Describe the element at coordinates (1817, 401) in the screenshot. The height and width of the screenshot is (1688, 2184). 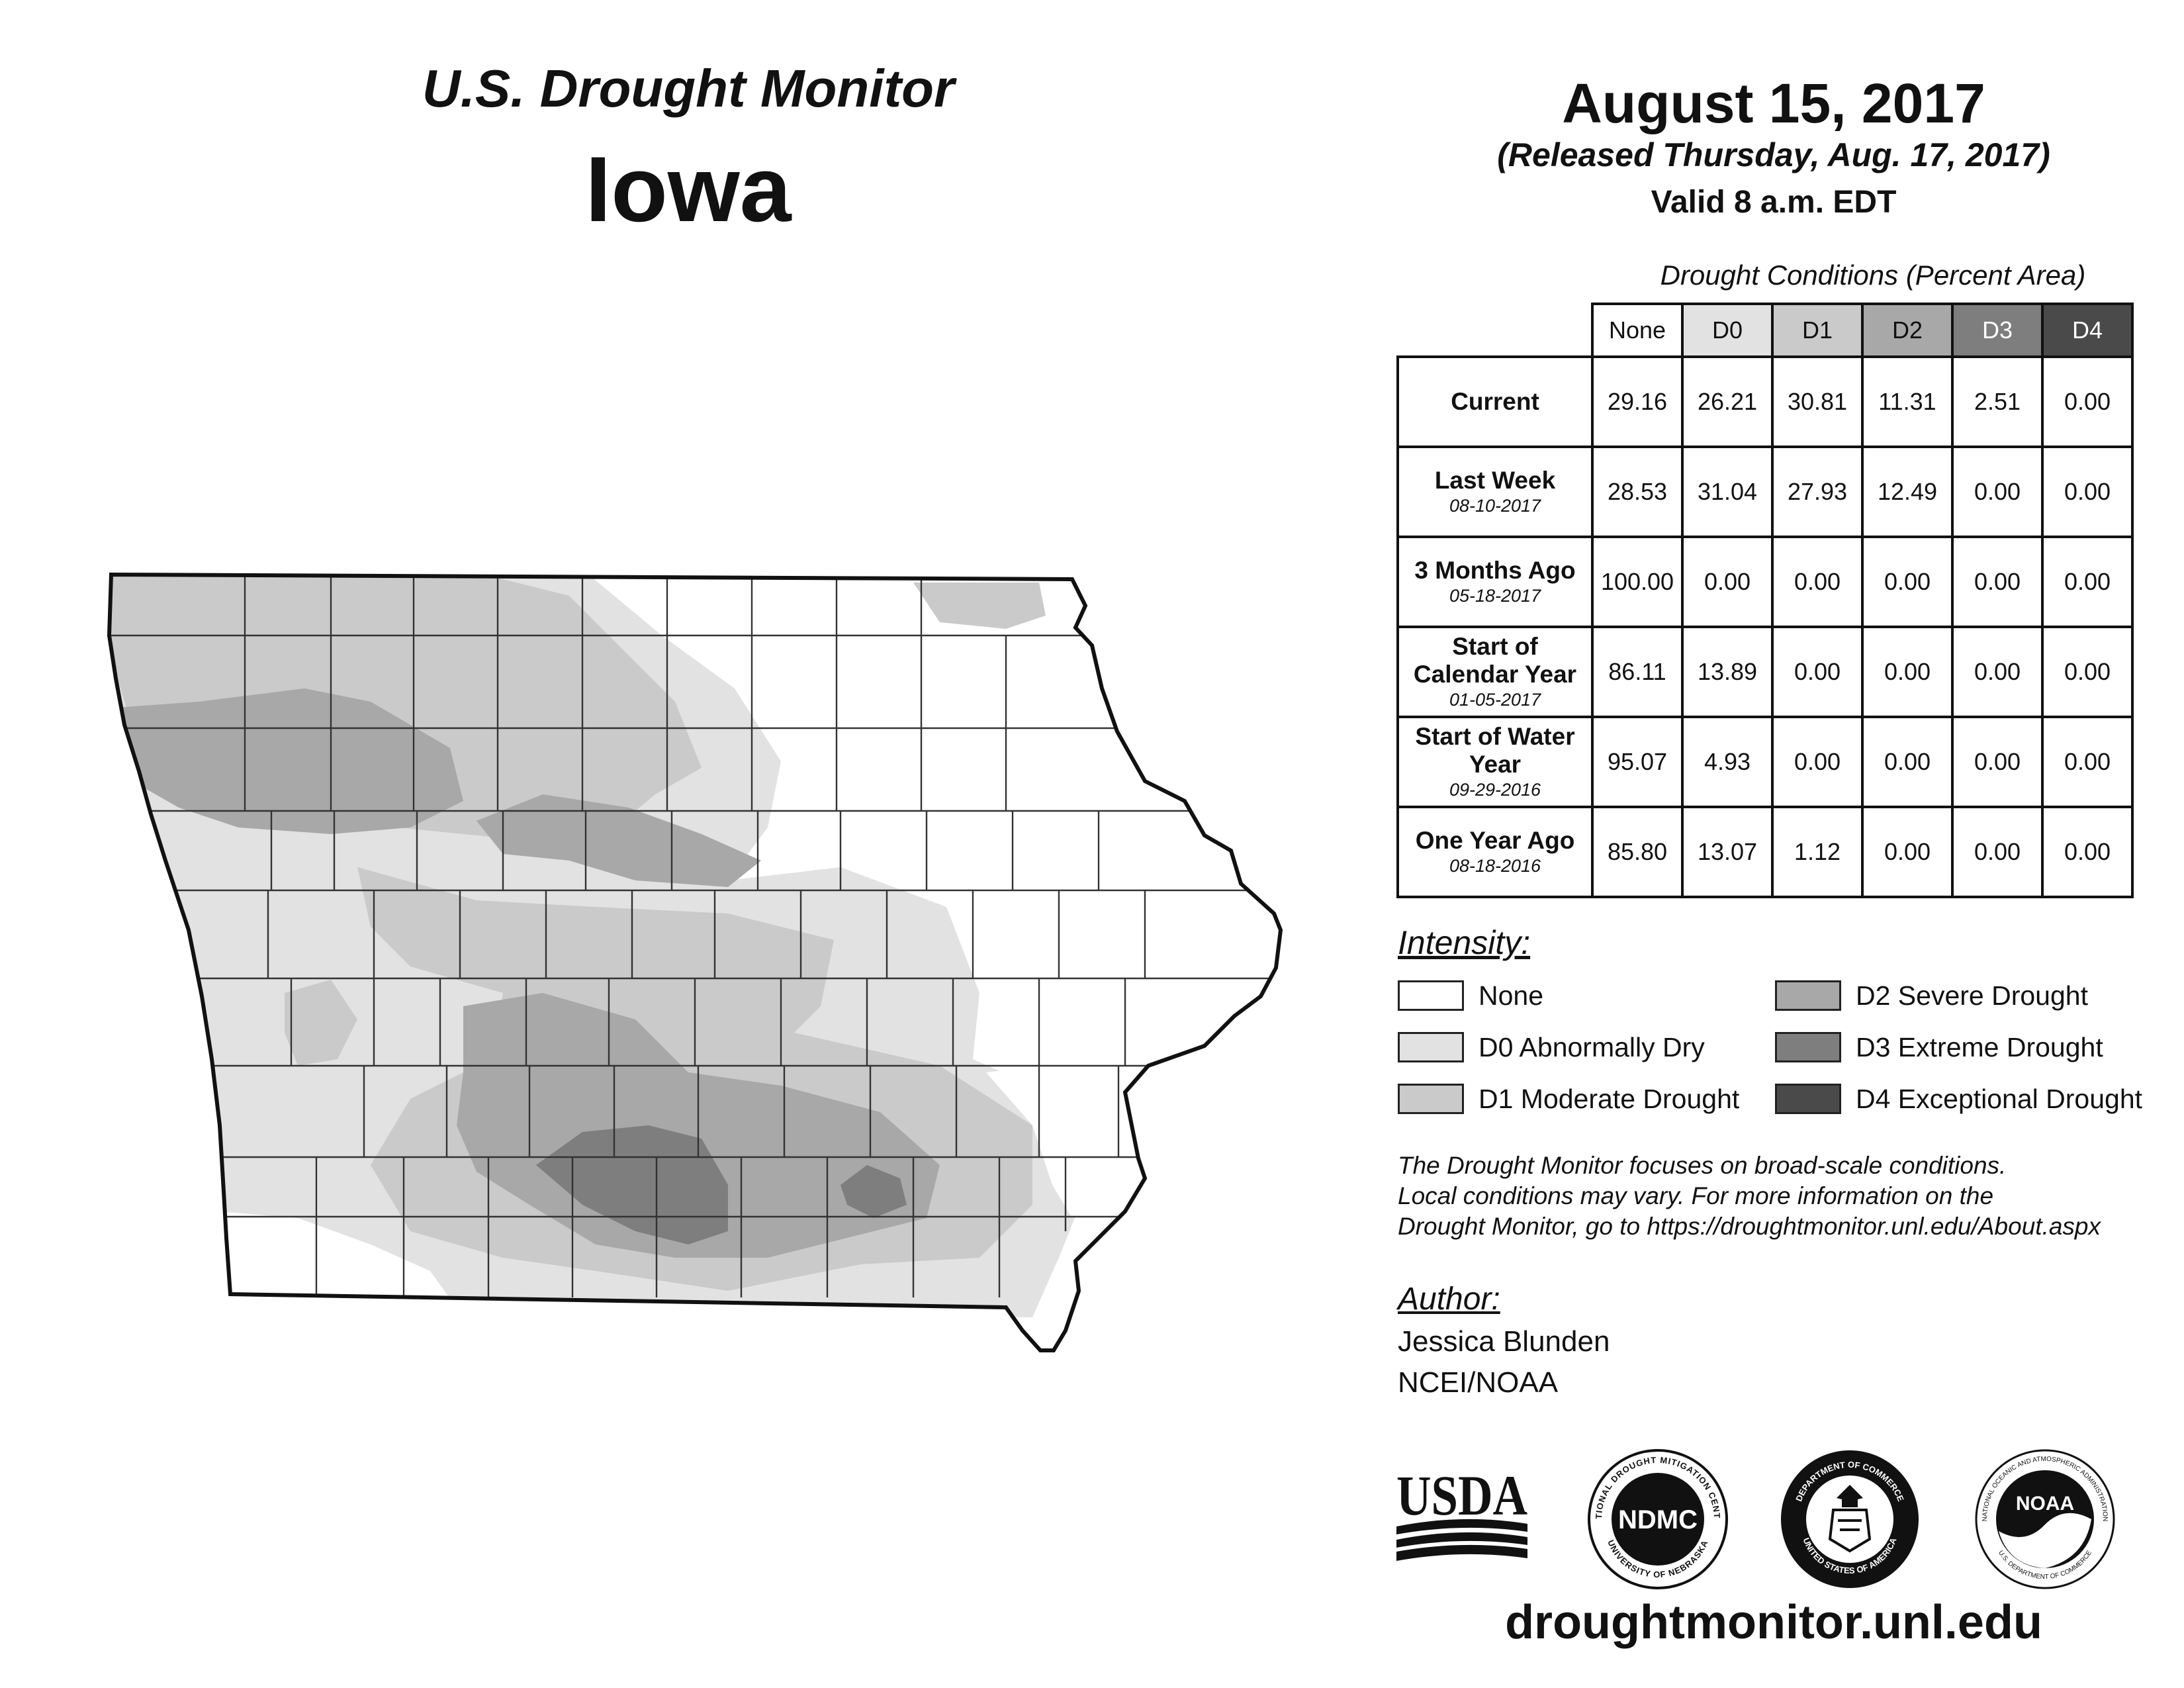
I see `table-cell: 30.81` at that location.